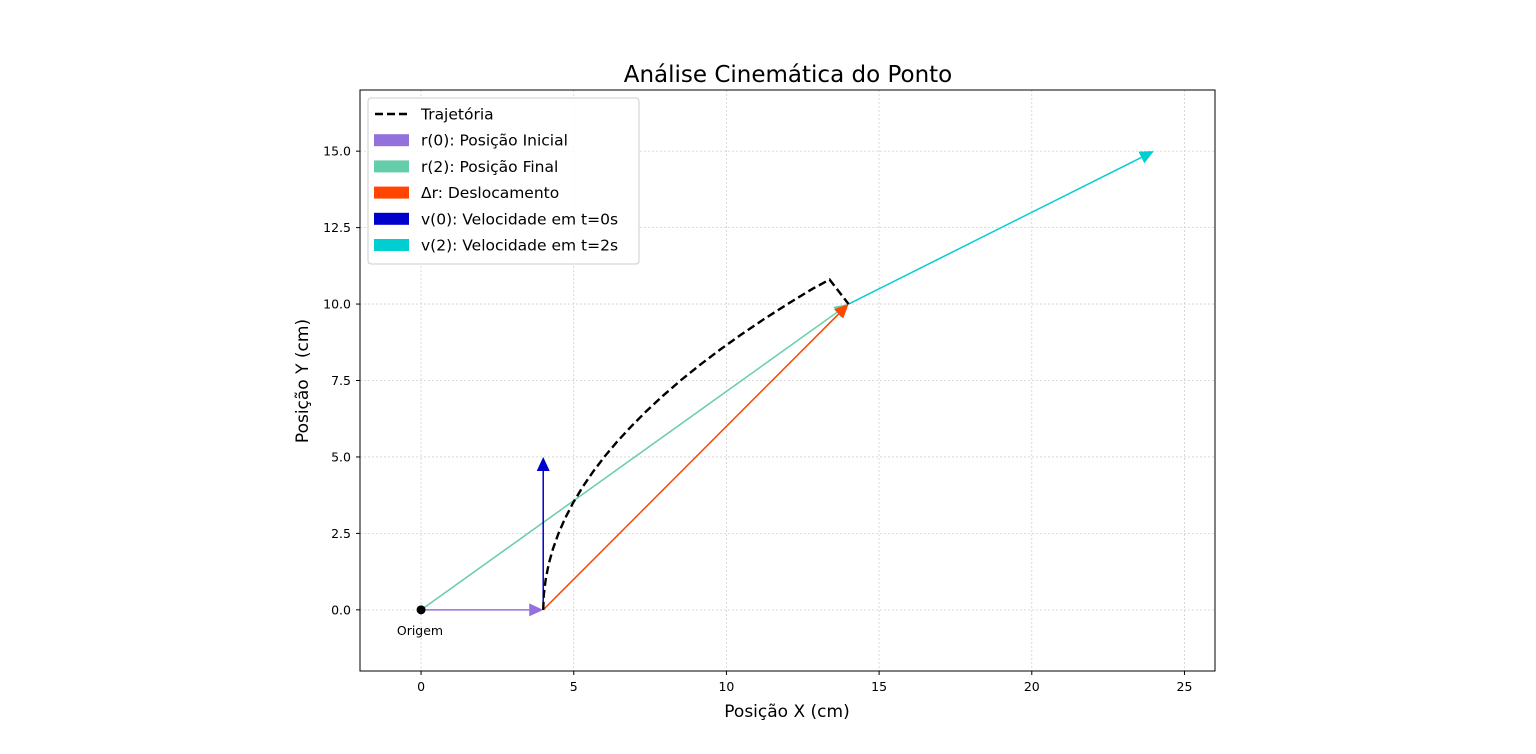 This screenshot has width=1536, height=754. What do you see at coordinates (786, 712) in the screenshot?
I see `x-axis-label: Posição X (cm)` at bounding box center [786, 712].